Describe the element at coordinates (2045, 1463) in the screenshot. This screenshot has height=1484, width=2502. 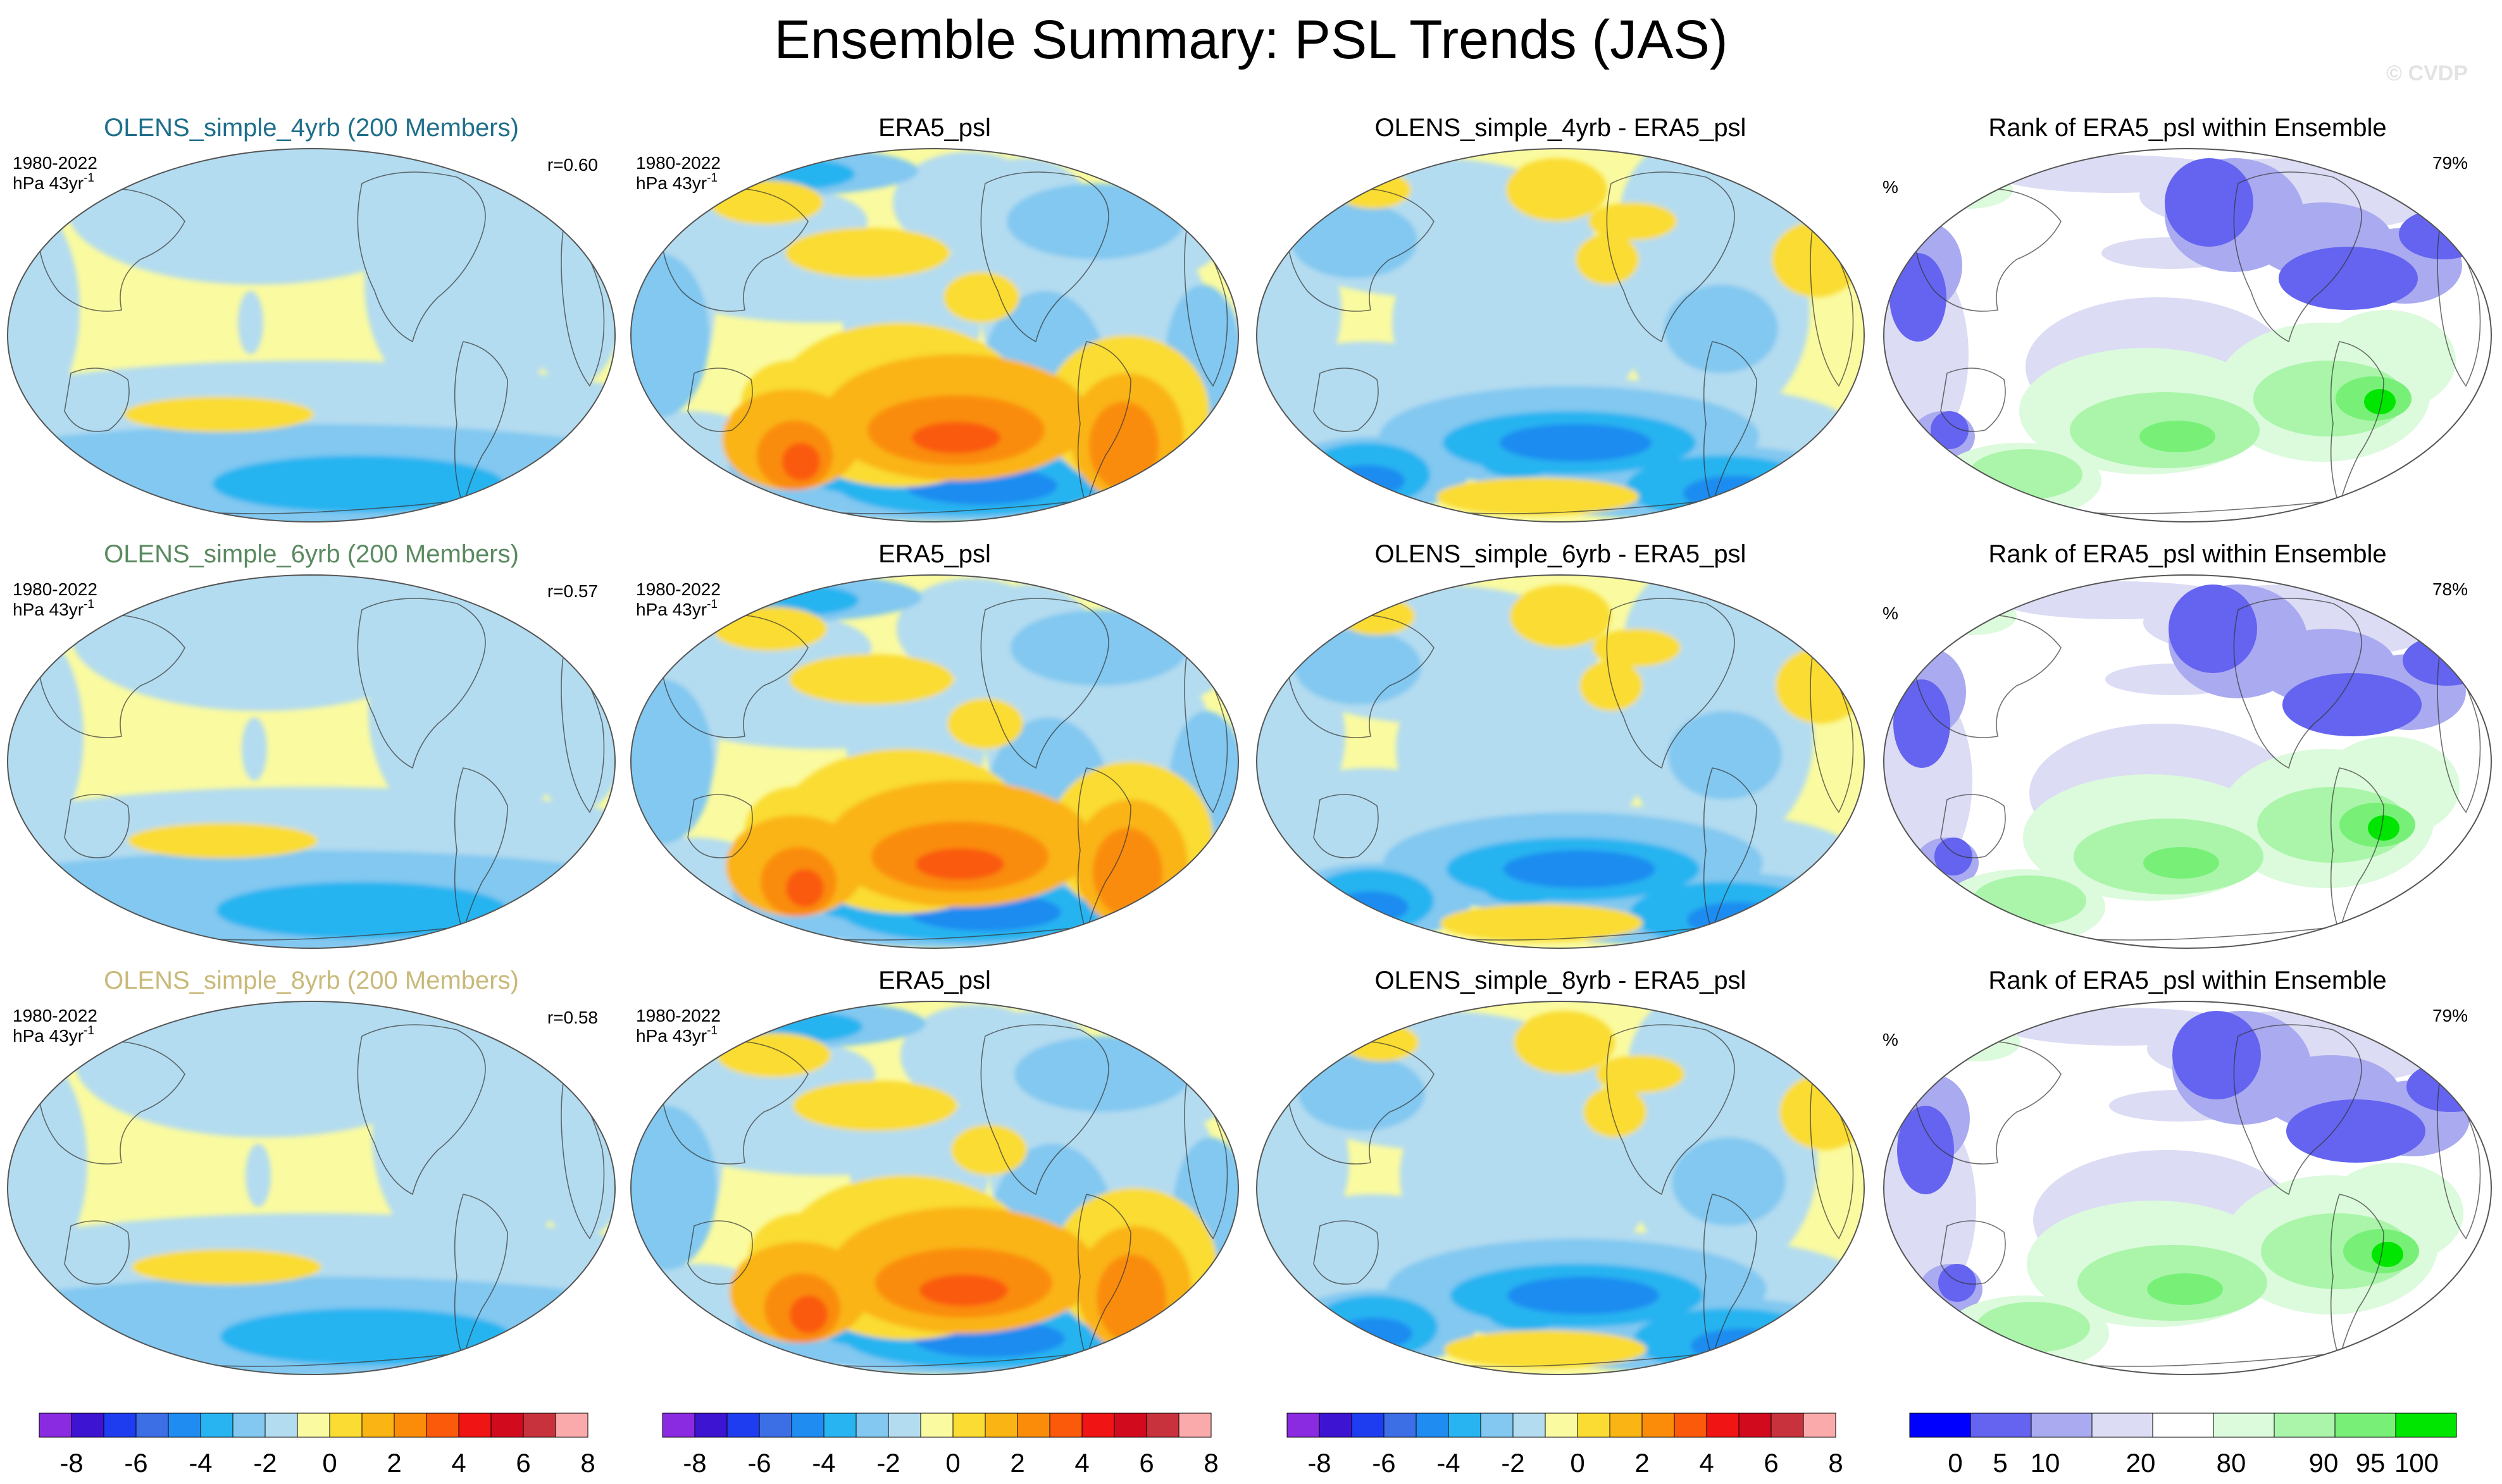
I see `colorbar-tick-label: 10` at that location.